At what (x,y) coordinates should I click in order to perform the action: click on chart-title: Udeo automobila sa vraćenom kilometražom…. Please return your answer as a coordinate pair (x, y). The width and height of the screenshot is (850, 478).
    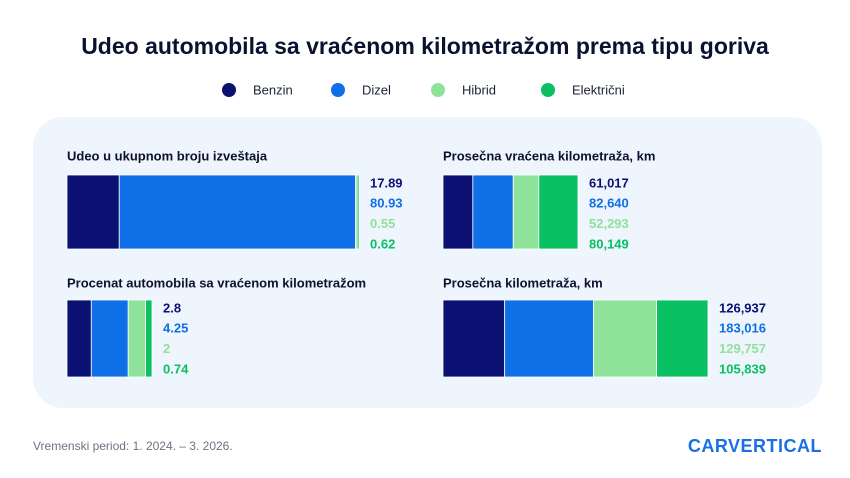
    Looking at the image, I should click on (425, 46).